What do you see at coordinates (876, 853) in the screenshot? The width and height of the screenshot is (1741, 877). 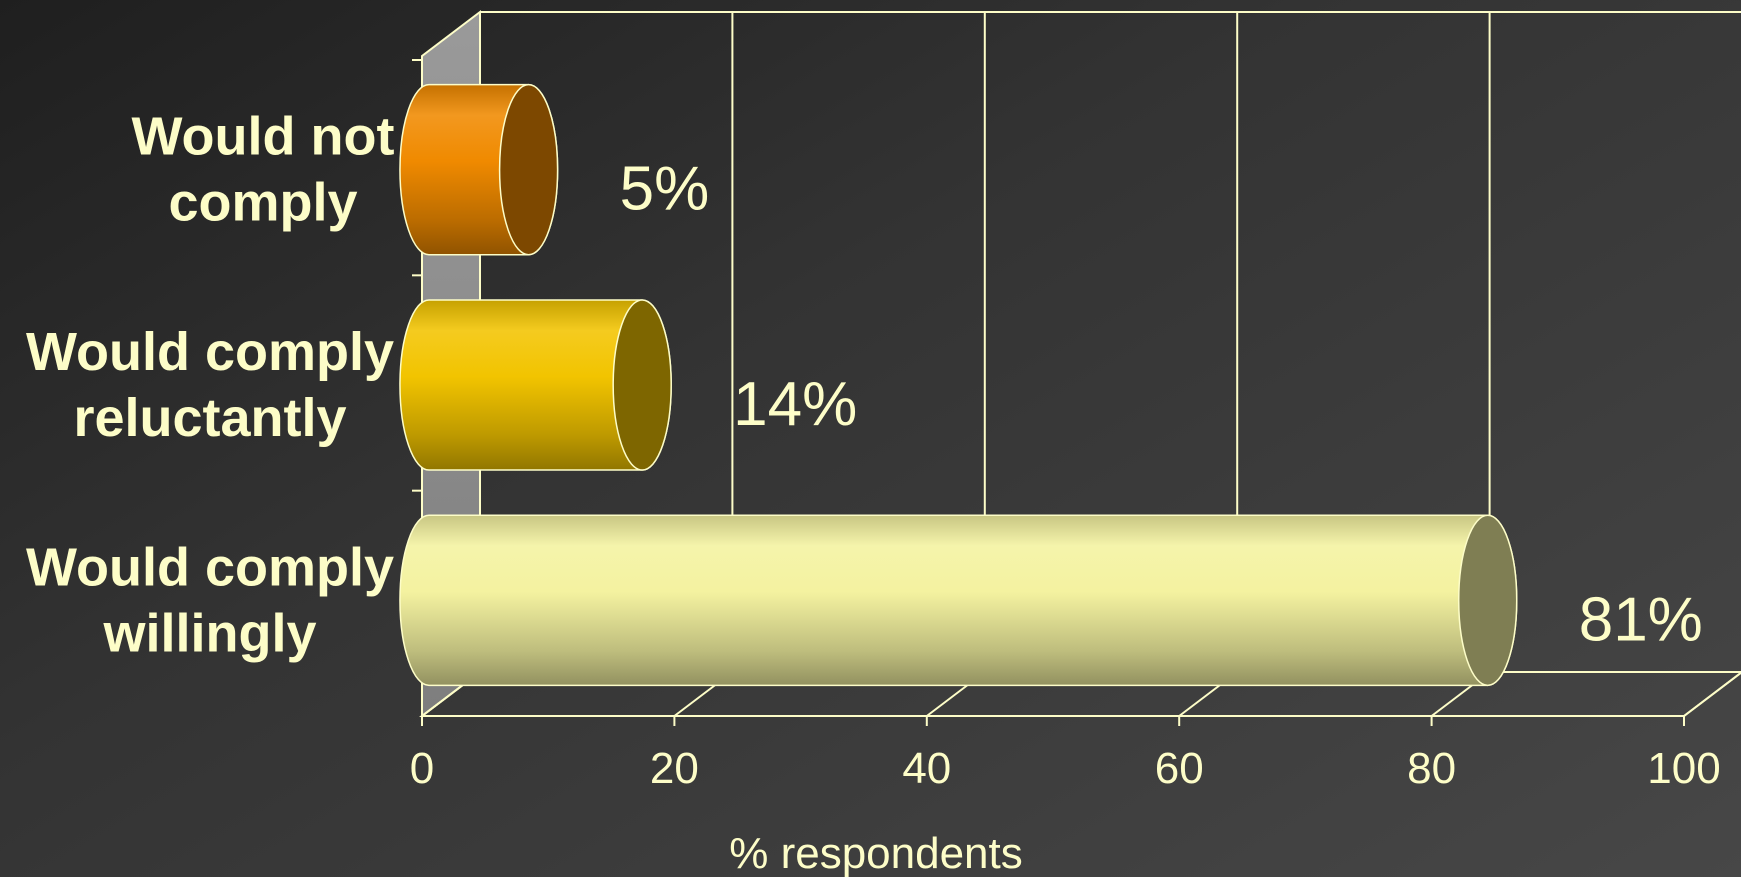 I see `x-axis-title: % respondents` at bounding box center [876, 853].